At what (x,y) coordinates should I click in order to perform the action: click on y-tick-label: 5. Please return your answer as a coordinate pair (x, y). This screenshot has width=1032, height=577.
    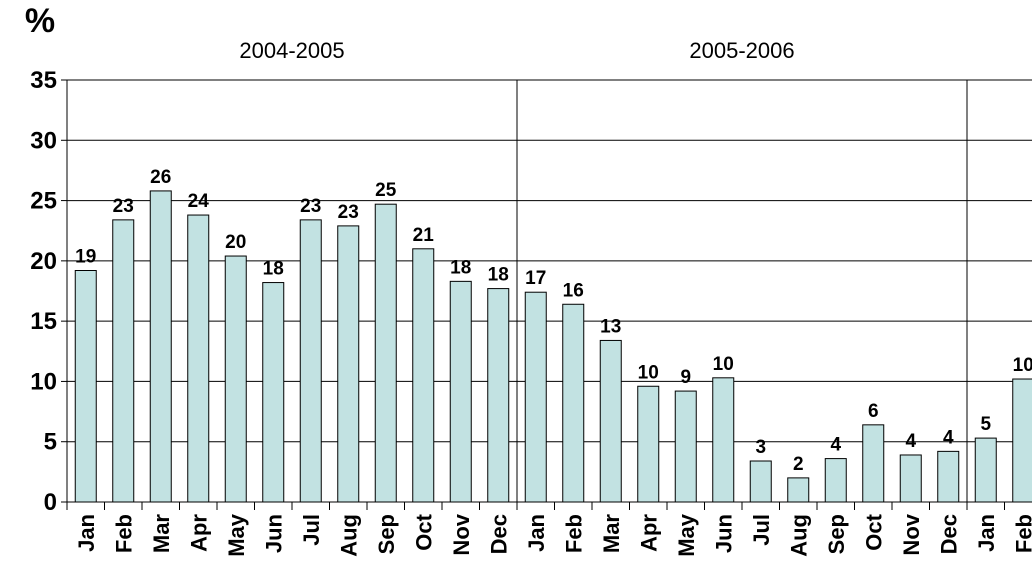
    Looking at the image, I should click on (50, 442).